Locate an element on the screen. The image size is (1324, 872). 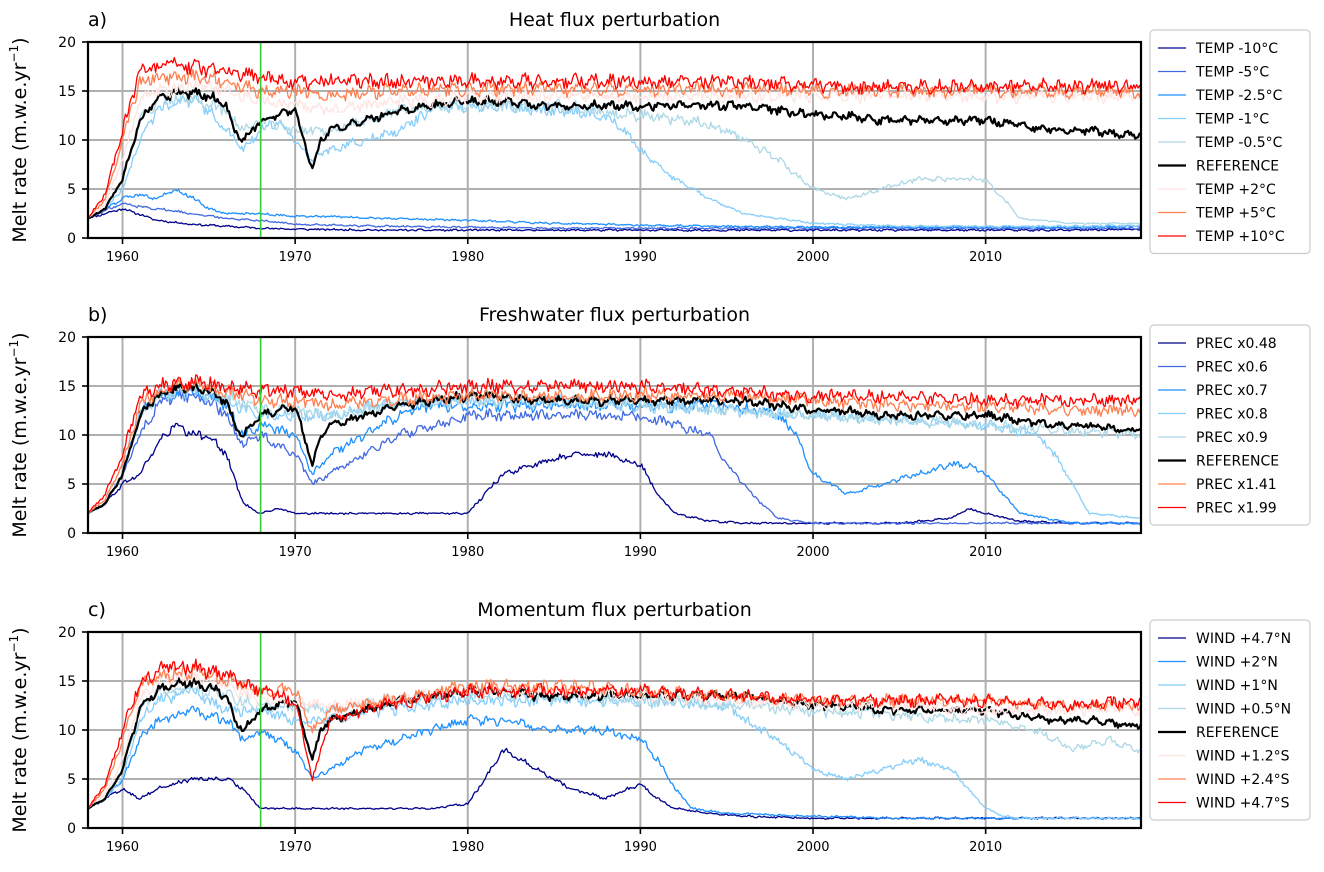
legend-label: WIND +2°N is located at coordinates (1237, 663).